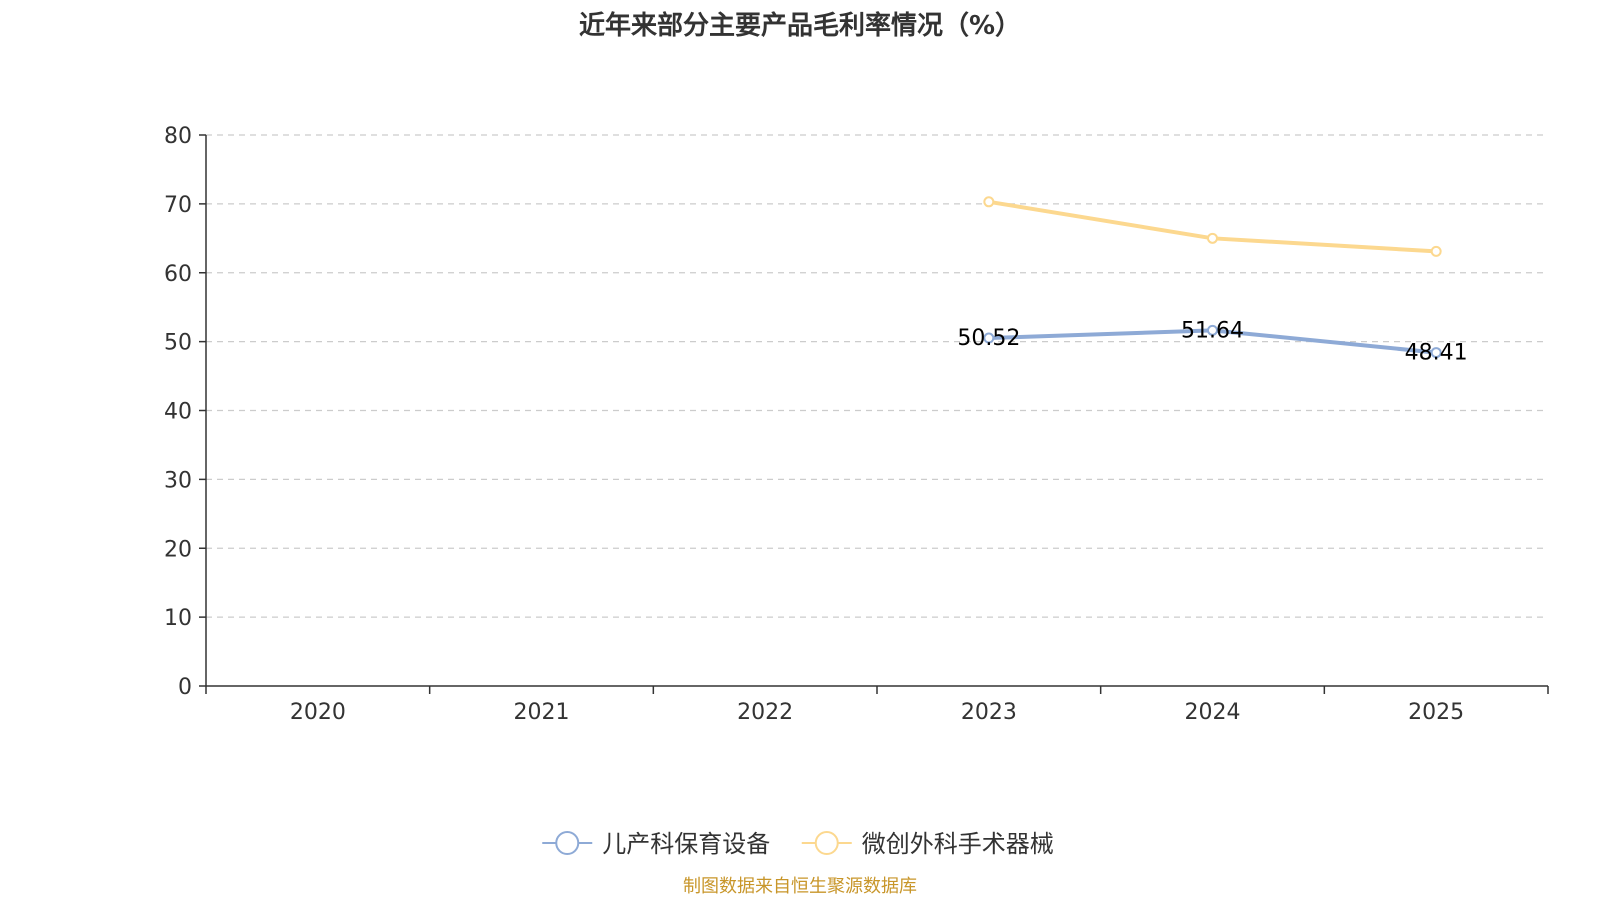 The image size is (1600, 900). What do you see at coordinates (178, 618) in the screenshot?
I see `y-tick-label: 10` at bounding box center [178, 618].